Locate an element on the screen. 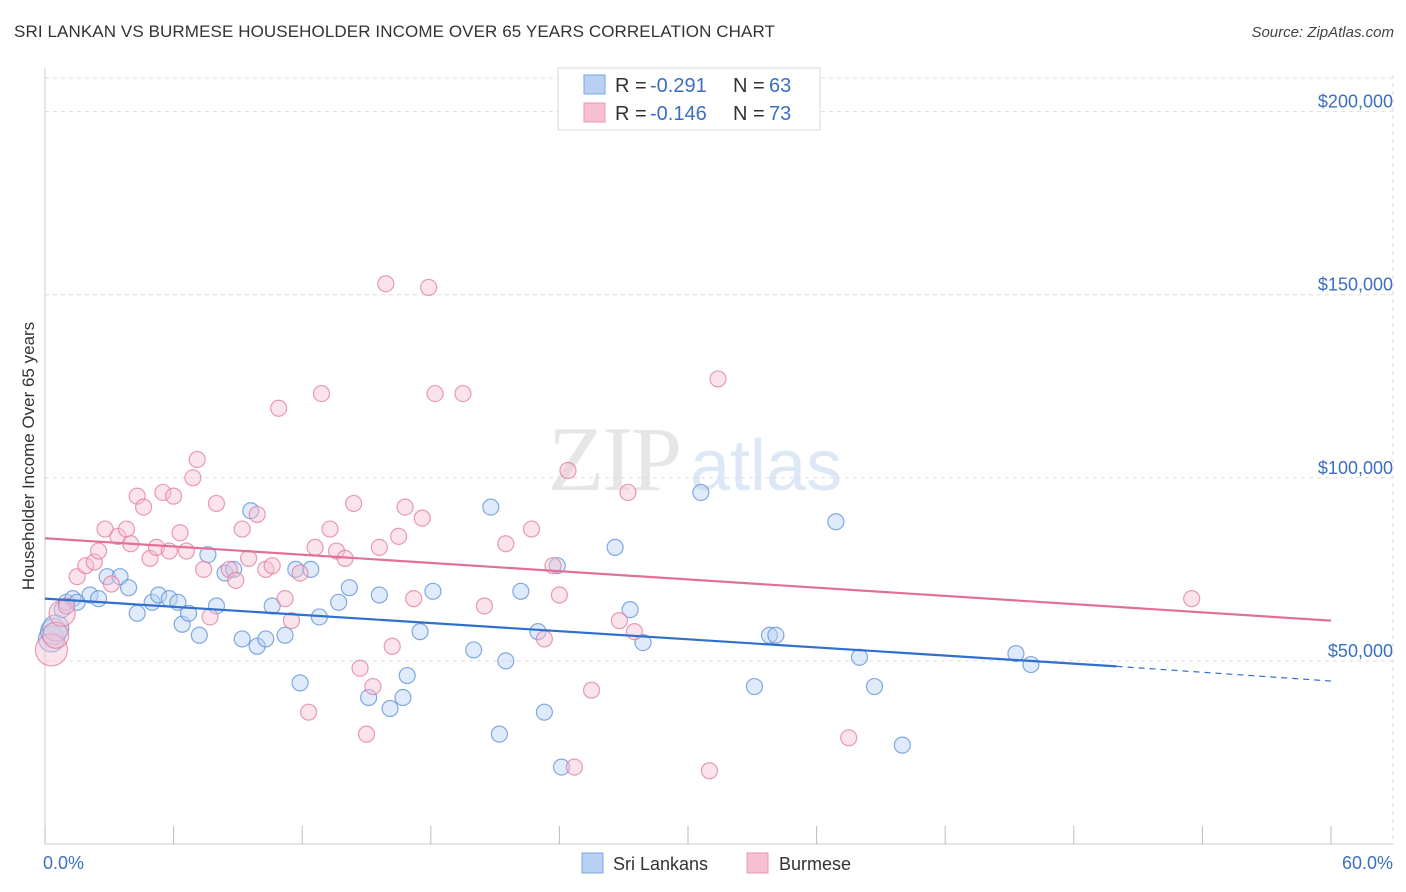  svg-text: atlas is located at coordinates (766, 466).